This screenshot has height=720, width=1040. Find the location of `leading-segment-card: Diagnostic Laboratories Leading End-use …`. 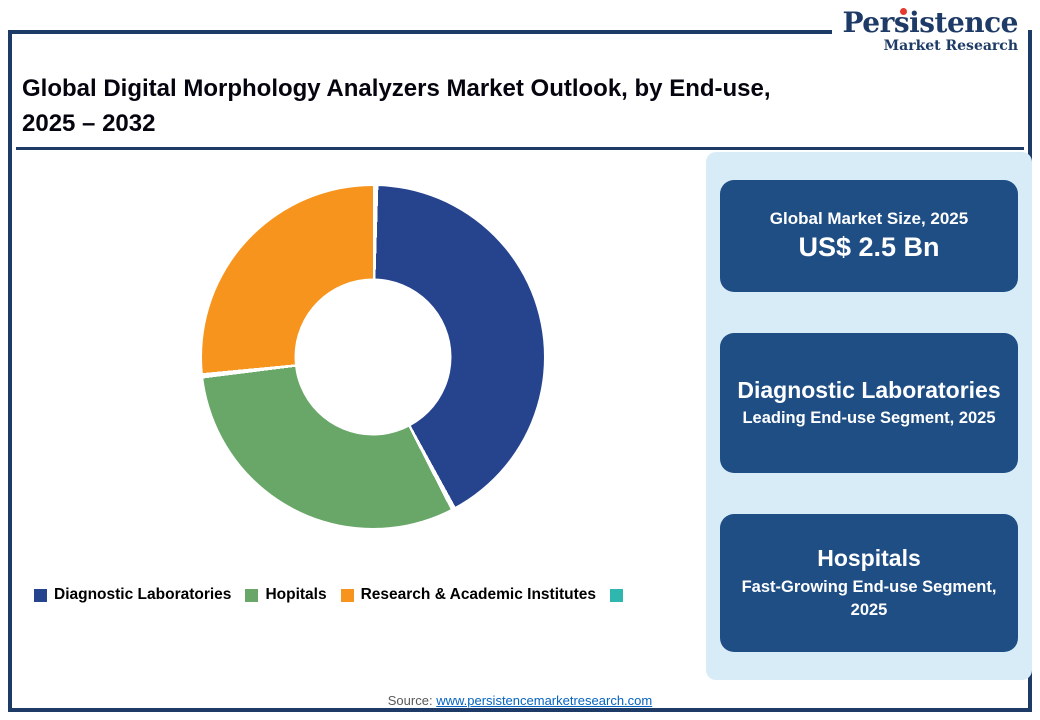

leading-segment-card: Diagnostic Laboratories Leading End-use … is located at coordinates (869, 403).